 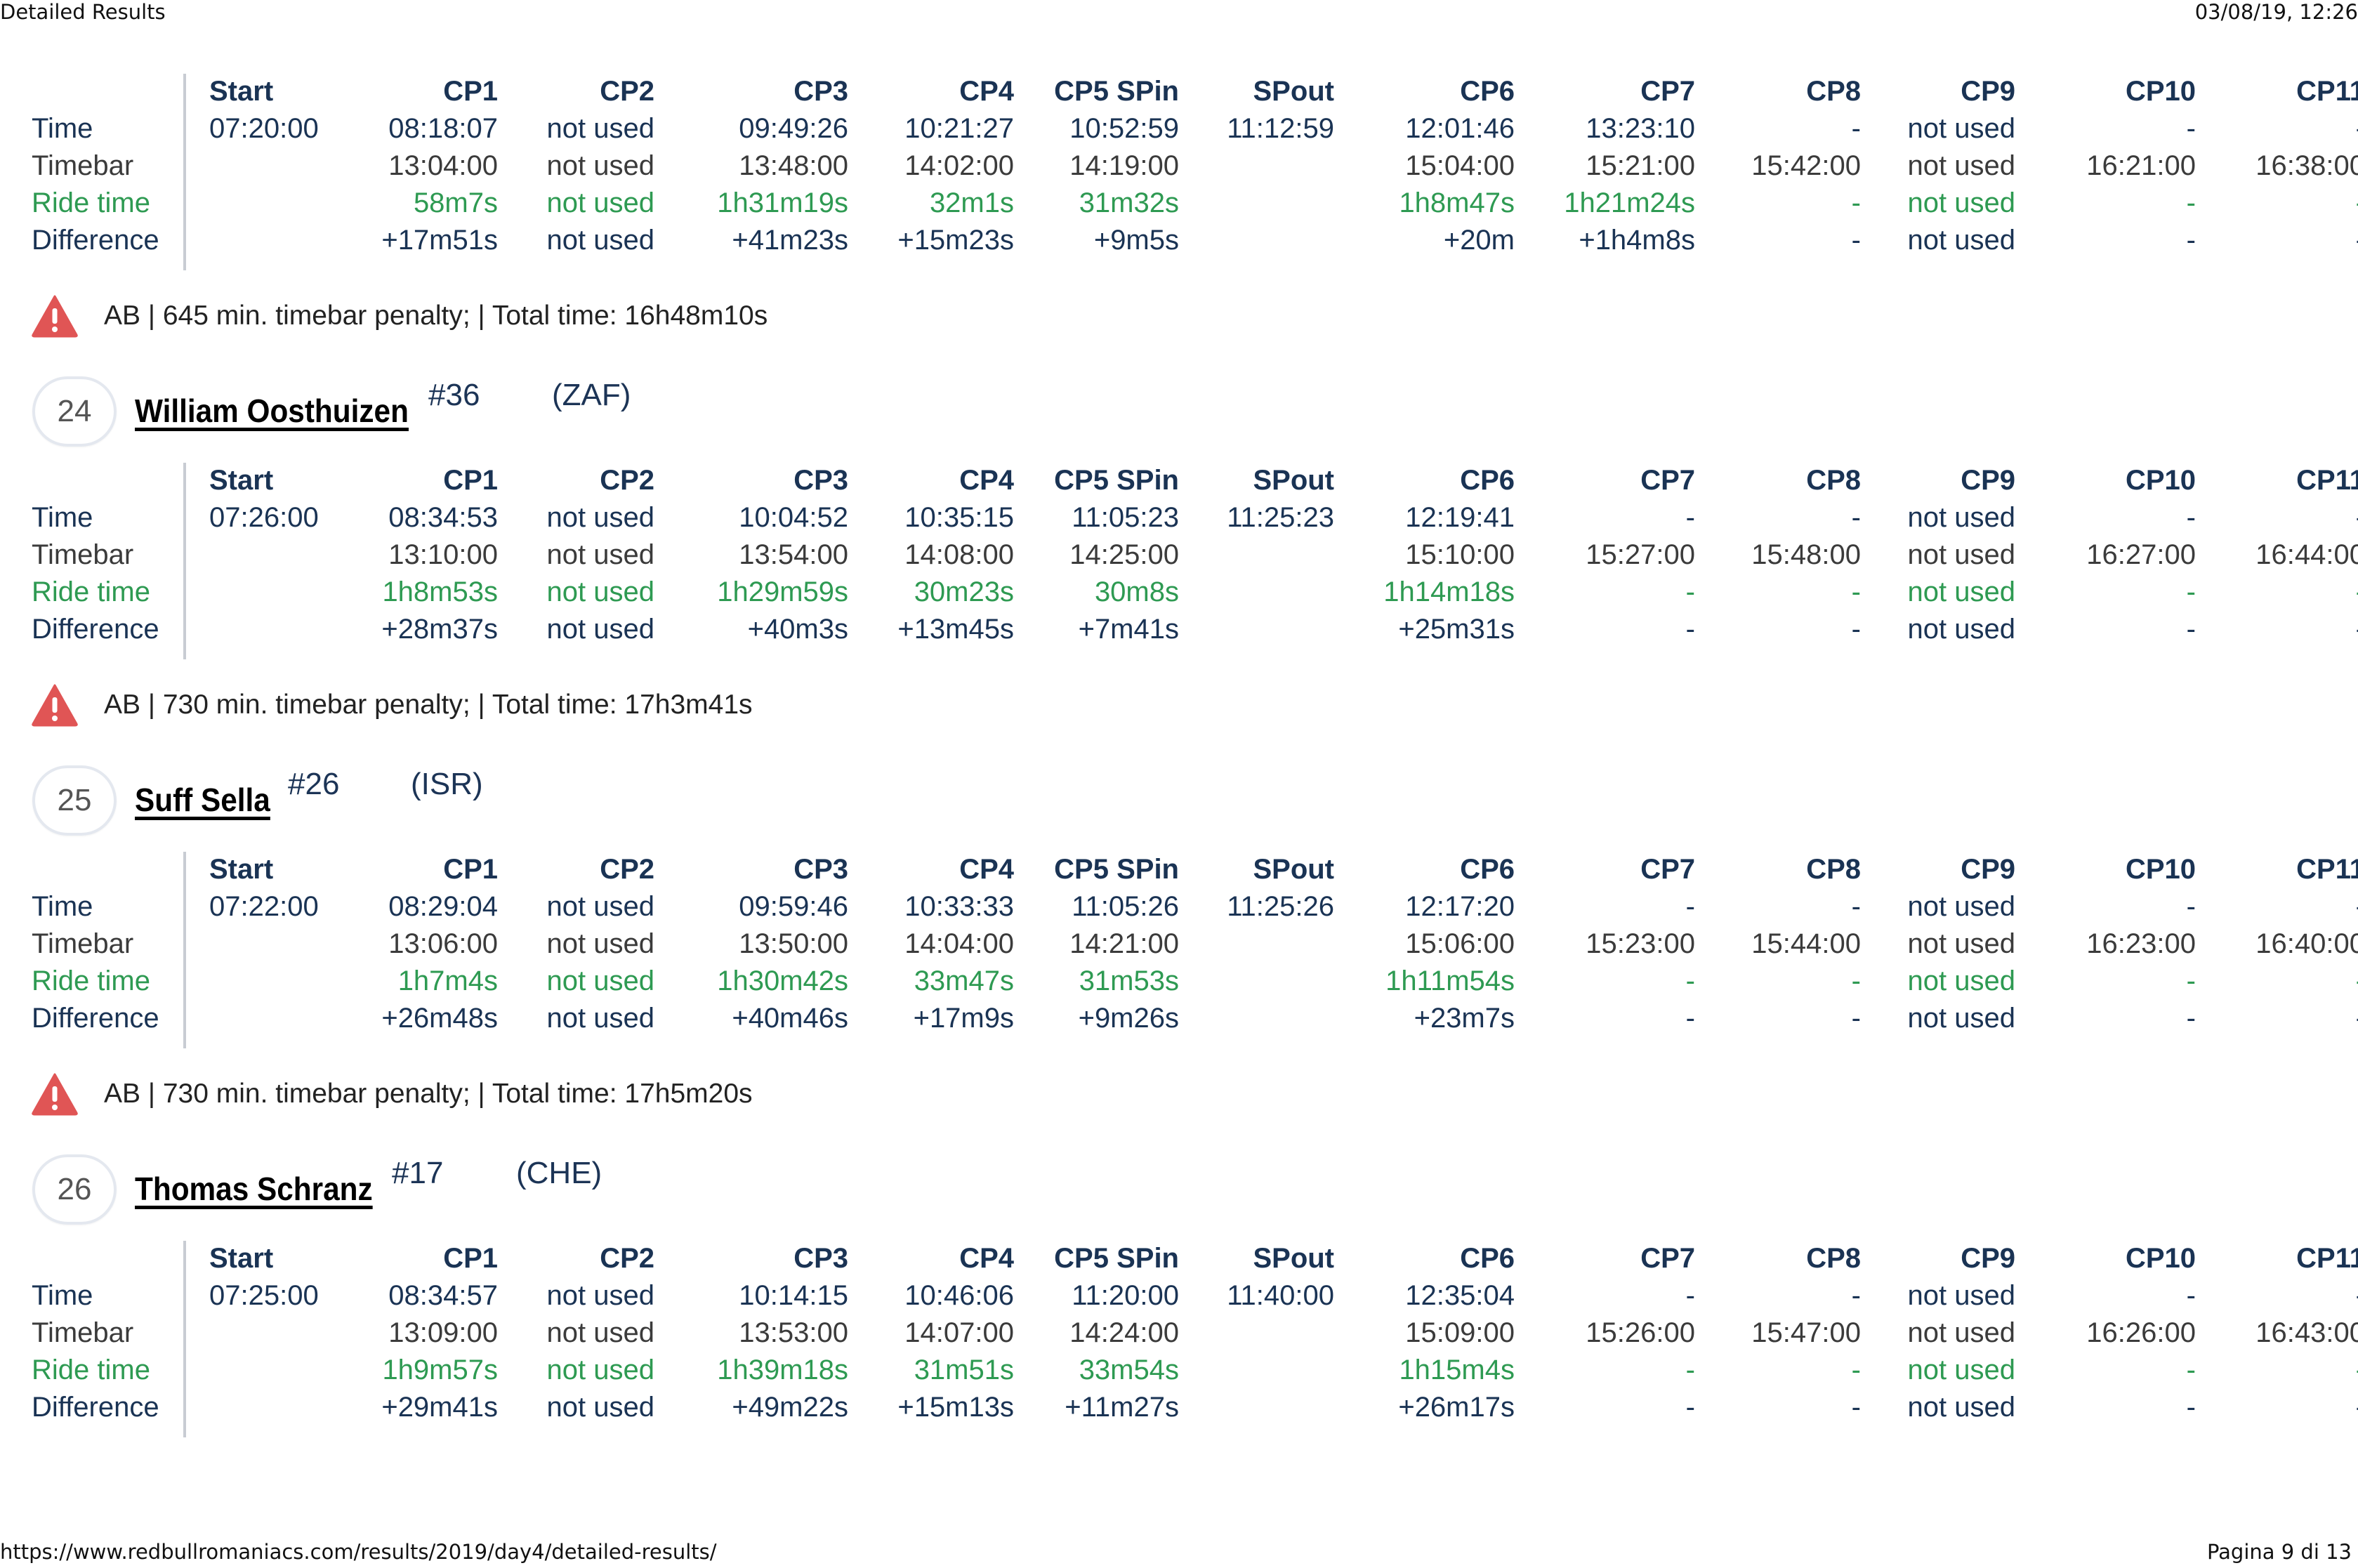 What do you see at coordinates (1833, 1258) in the screenshot?
I see `column-header: CP8` at bounding box center [1833, 1258].